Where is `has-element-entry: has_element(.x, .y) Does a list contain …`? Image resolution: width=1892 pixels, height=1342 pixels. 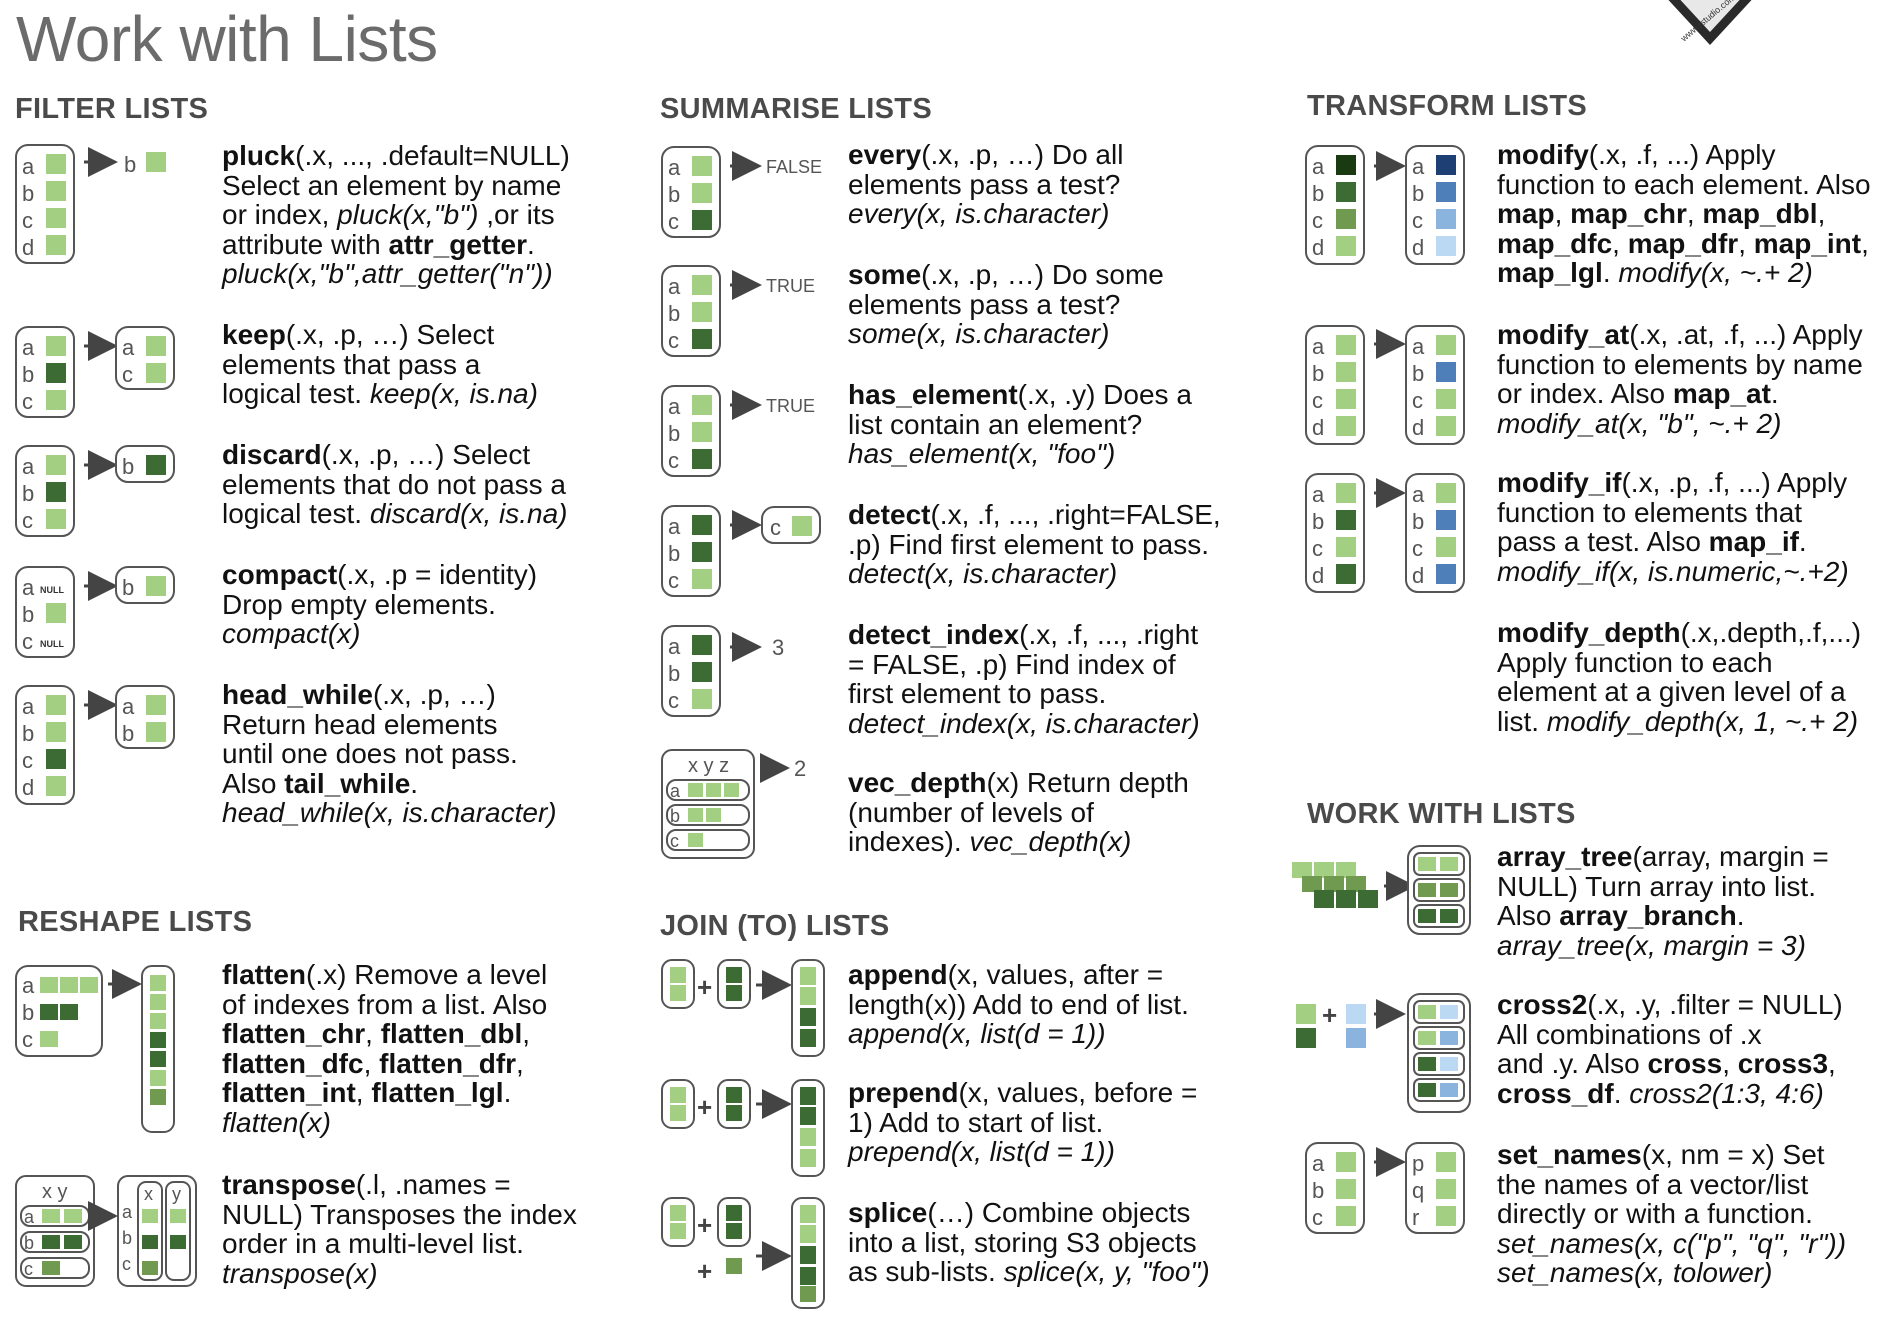 has-element-entry: has_element(.x, .y) Does a list contain … is located at coordinates (1020, 424).